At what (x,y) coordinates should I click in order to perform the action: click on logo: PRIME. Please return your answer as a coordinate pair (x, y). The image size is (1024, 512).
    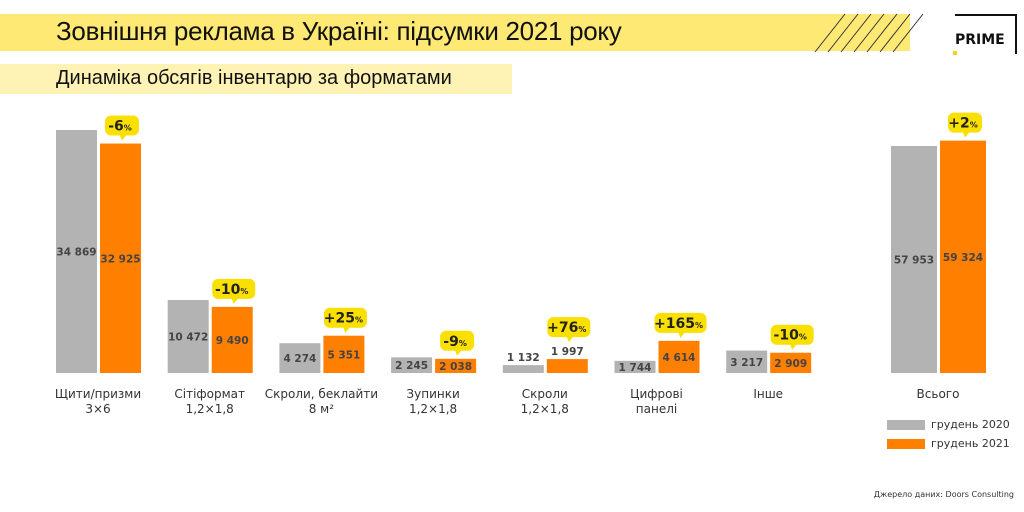
    Looking at the image, I should click on (980, 40).